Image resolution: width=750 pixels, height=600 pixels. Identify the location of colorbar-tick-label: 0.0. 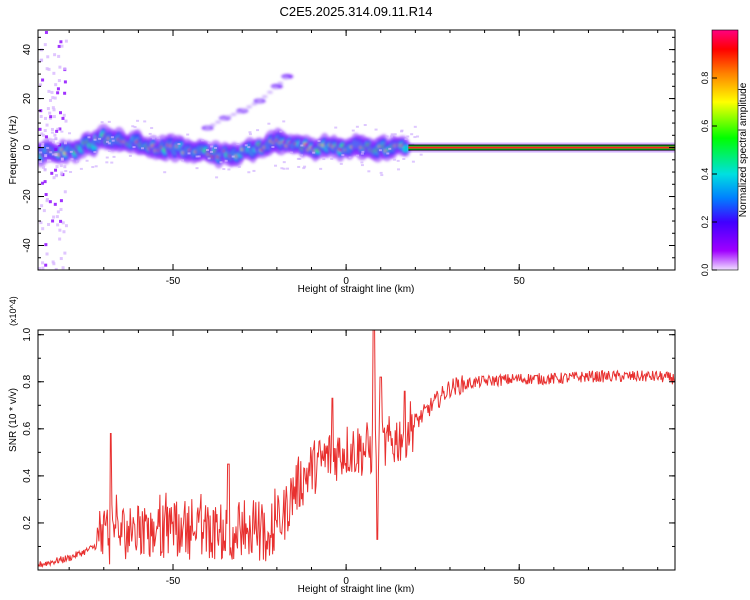
(705, 270).